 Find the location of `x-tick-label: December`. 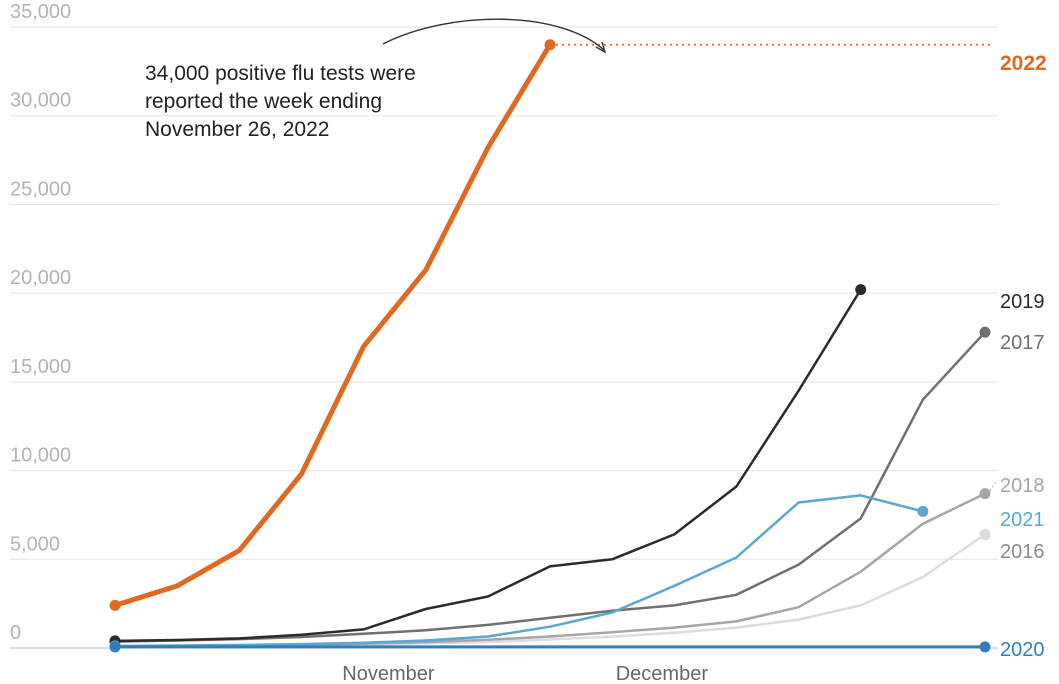

x-tick-label: December is located at coordinates (662, 673).